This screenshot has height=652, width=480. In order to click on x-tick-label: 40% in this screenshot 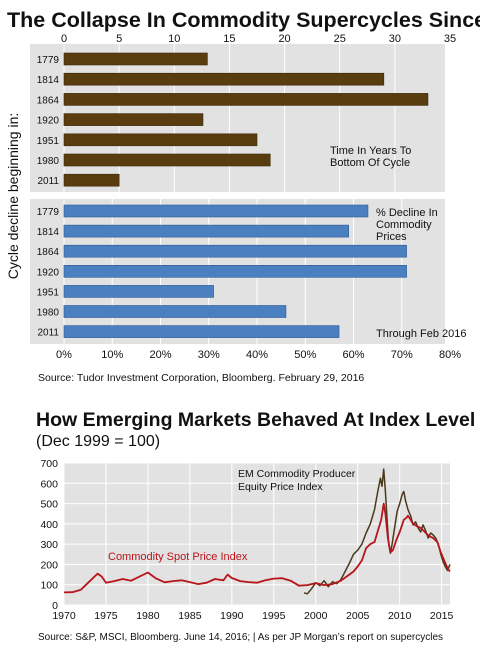, I will do `click(257, 355)`.